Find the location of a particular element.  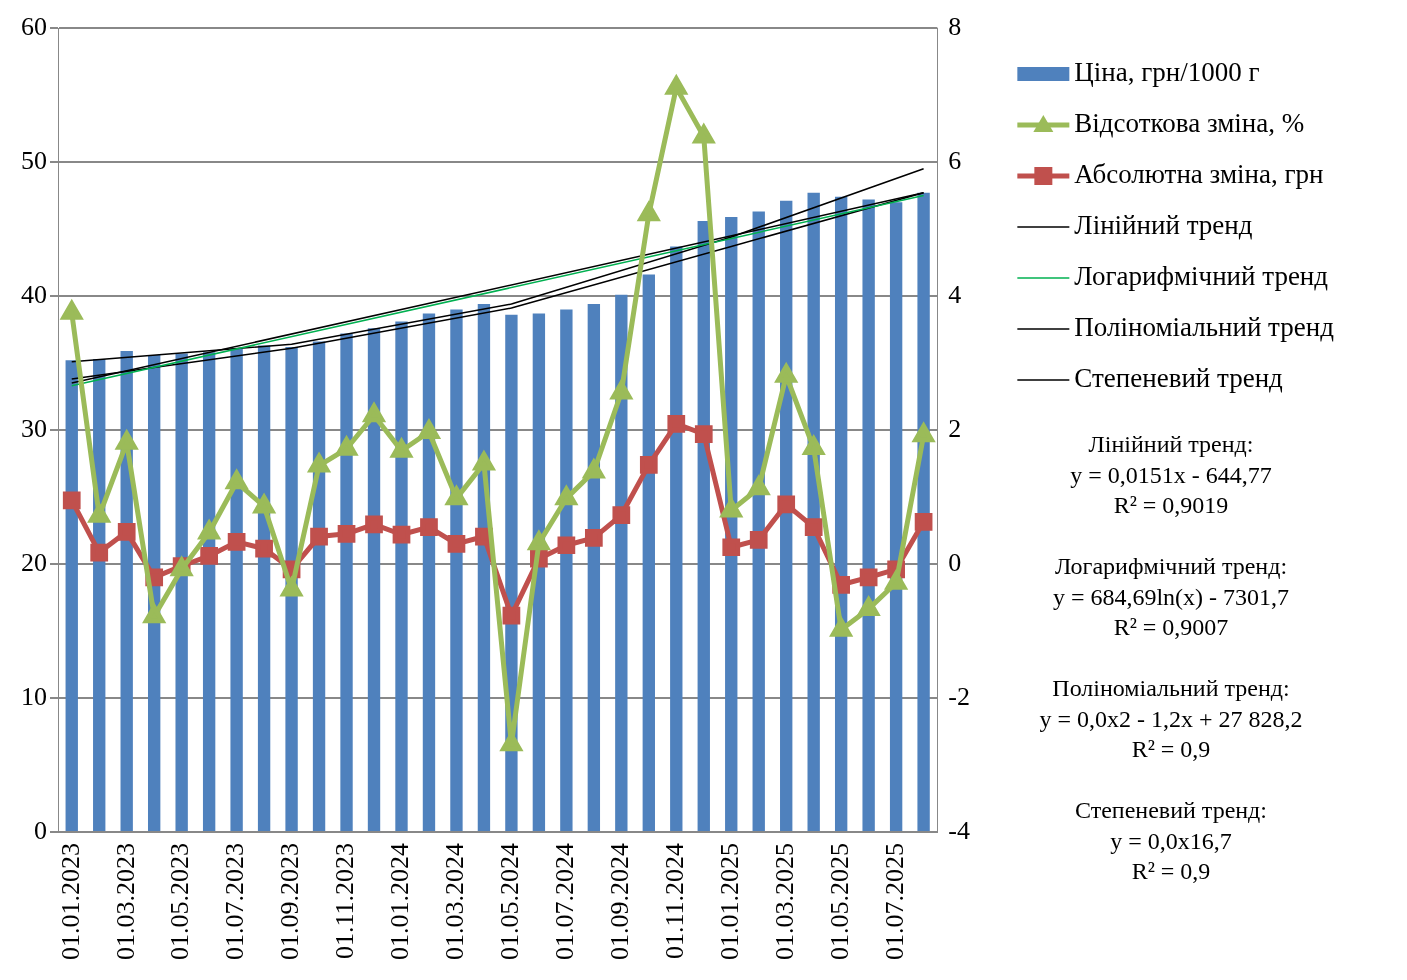

x-tick-label: 01.03.2025 is located at coordinates (785, 901).